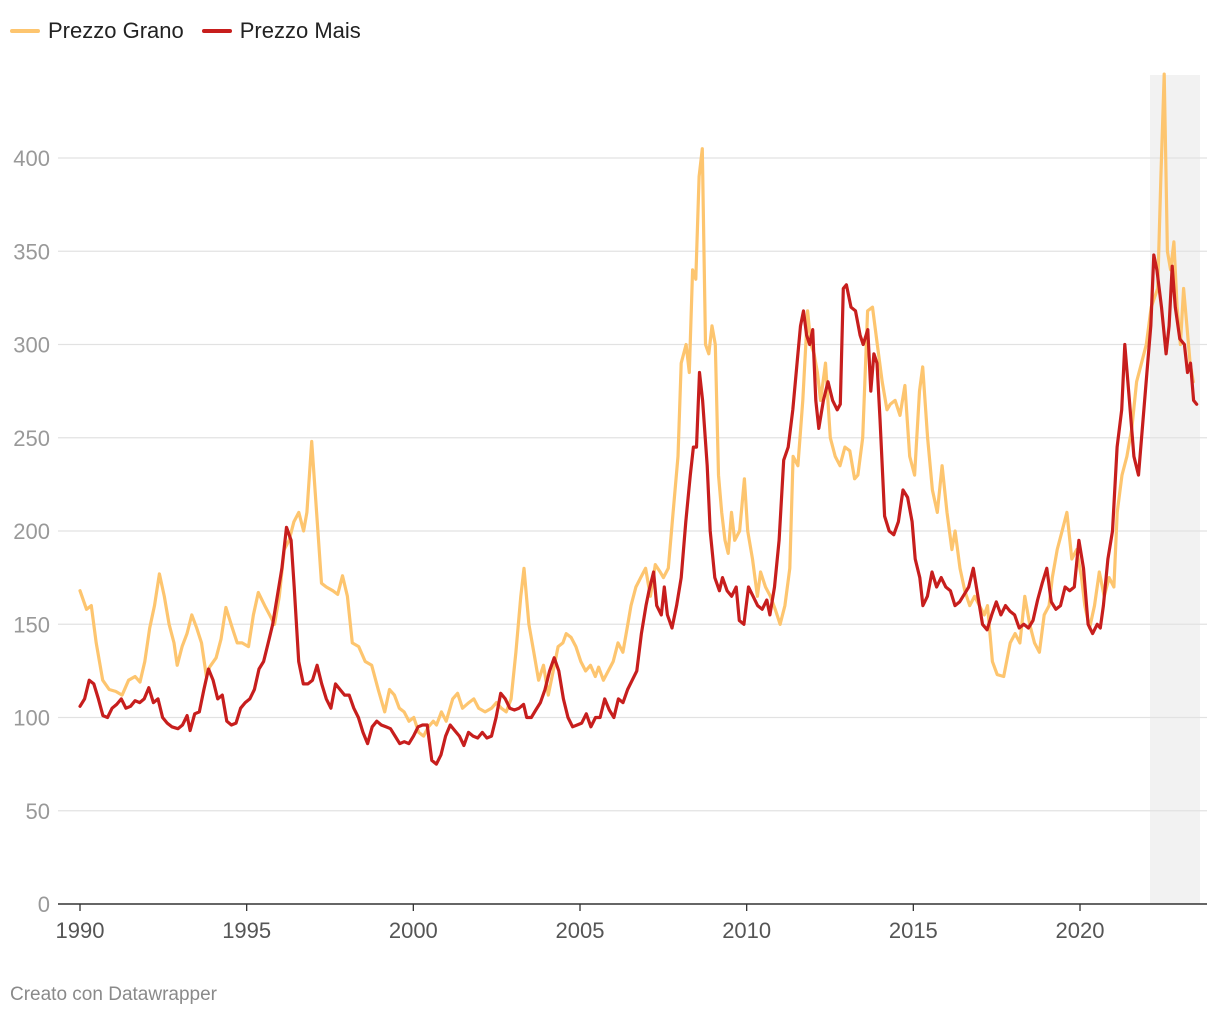  What do you see at coordinates (31, 345) in the screenshot?
I see `y-tick-label-300: 300` at bounding box center [31, 345].